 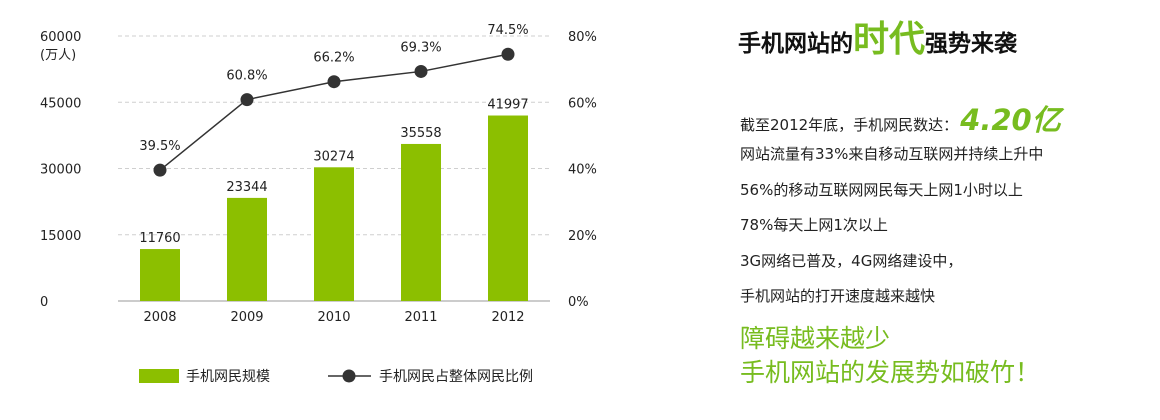 What do you see at coordinates (881, 189) in the screenshot?
I see `fact-item: 56%的移动互联网网民每天上网1小时以上` at bounding box center [881, 189].